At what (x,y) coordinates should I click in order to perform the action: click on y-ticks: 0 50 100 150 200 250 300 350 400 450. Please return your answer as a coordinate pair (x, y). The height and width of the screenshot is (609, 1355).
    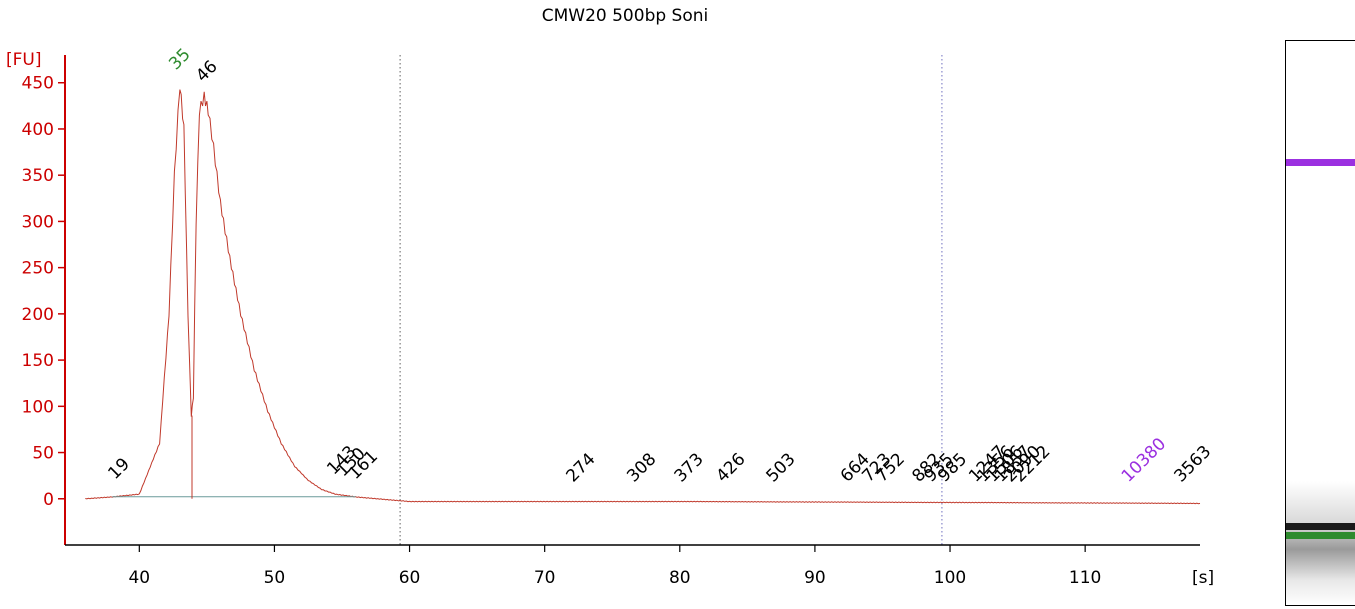
    Looking at the image, I should click on (43, 292).